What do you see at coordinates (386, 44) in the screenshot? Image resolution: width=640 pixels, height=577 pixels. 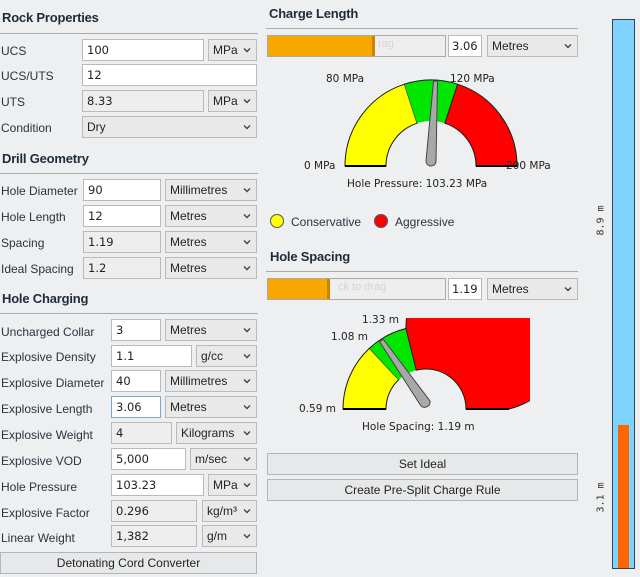 I see `slider-hint: rag` at bounding box center [386, 44].